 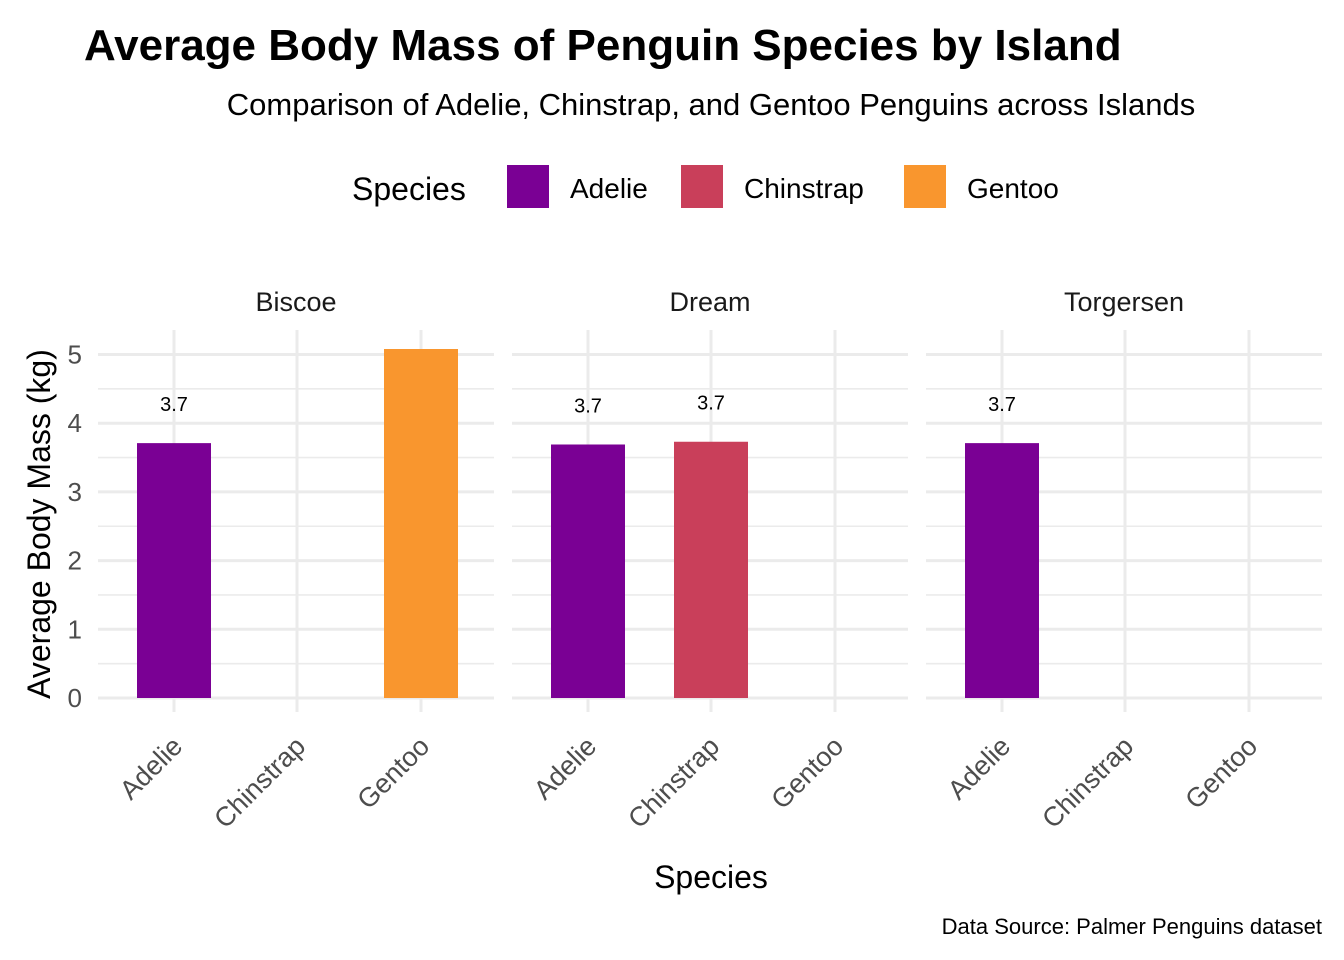 What do you see at coordinates (75, 629) in the screenshot?
I see `y-tick-label: 1` at bounding box center [75, 629].